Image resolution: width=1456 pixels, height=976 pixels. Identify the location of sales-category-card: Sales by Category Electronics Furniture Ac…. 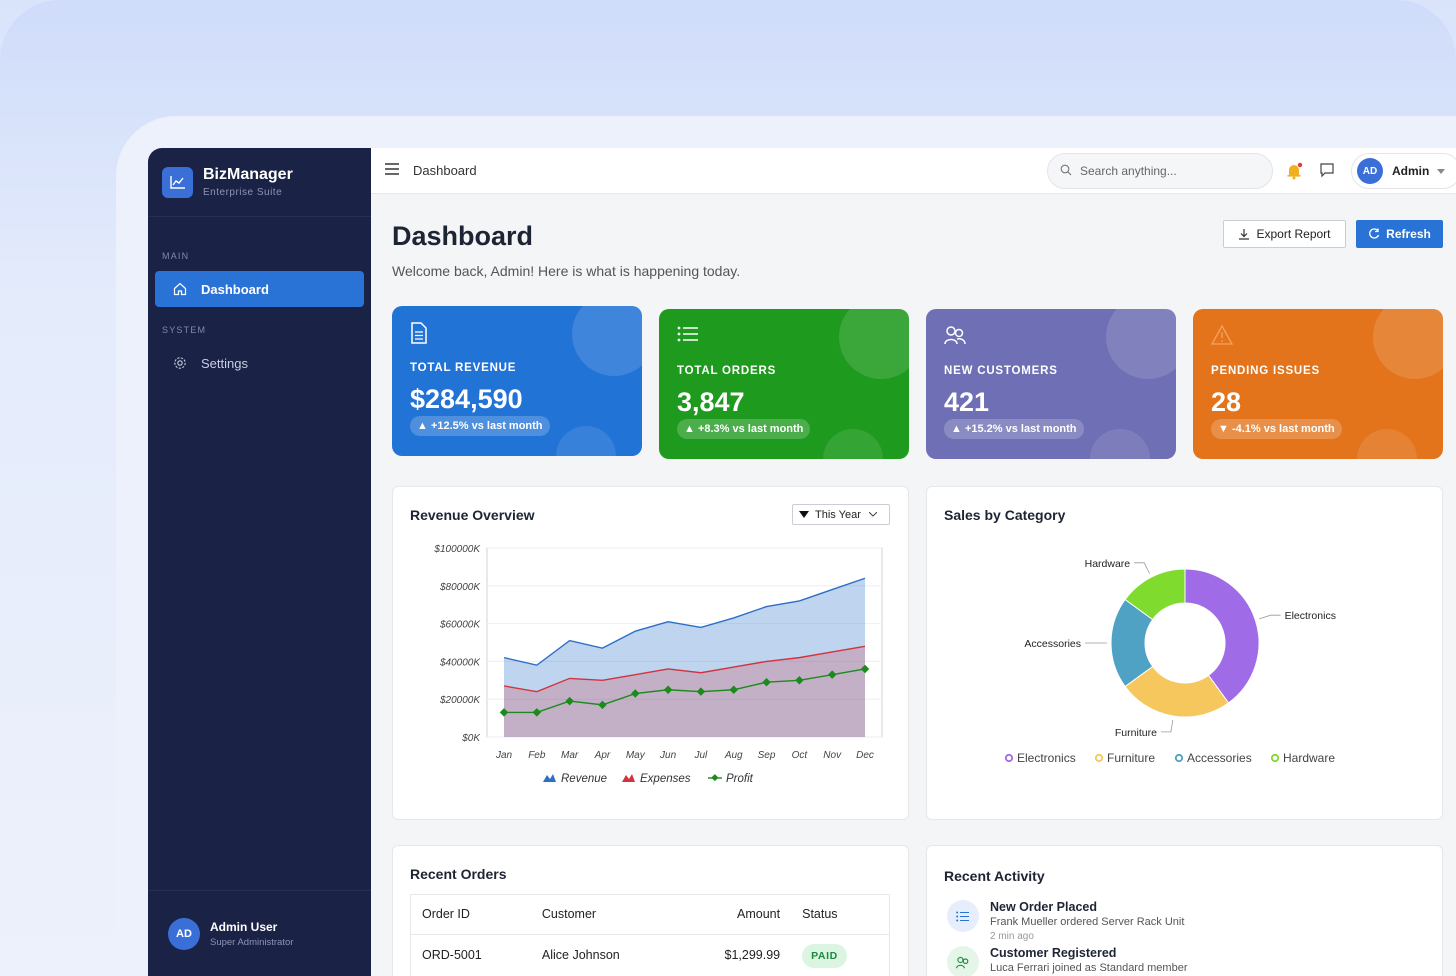
(1184, 653).